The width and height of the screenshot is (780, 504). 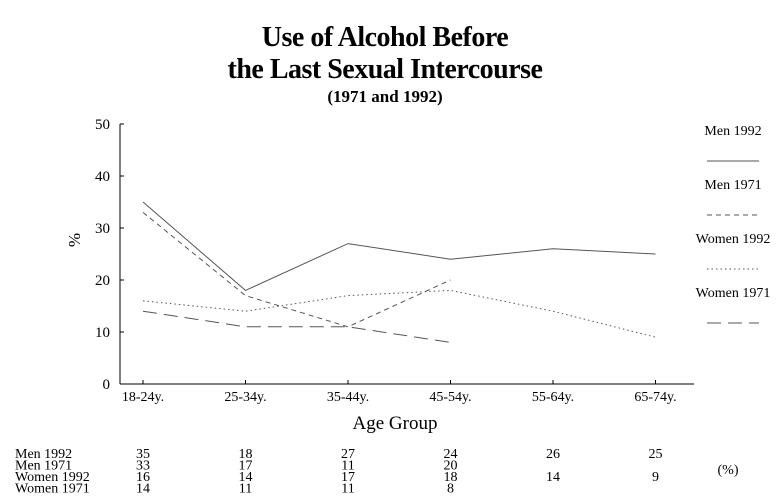 I want to click on legend-label: Men 1971, so click(x=732, y=185).